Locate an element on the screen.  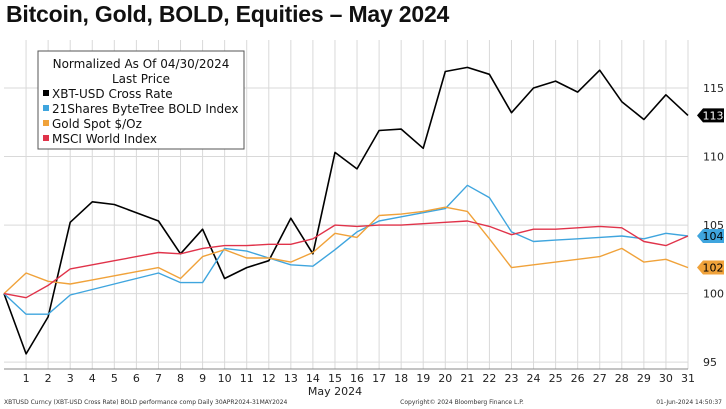
y-tick-label: 95 is located at coordinates (710, 362).